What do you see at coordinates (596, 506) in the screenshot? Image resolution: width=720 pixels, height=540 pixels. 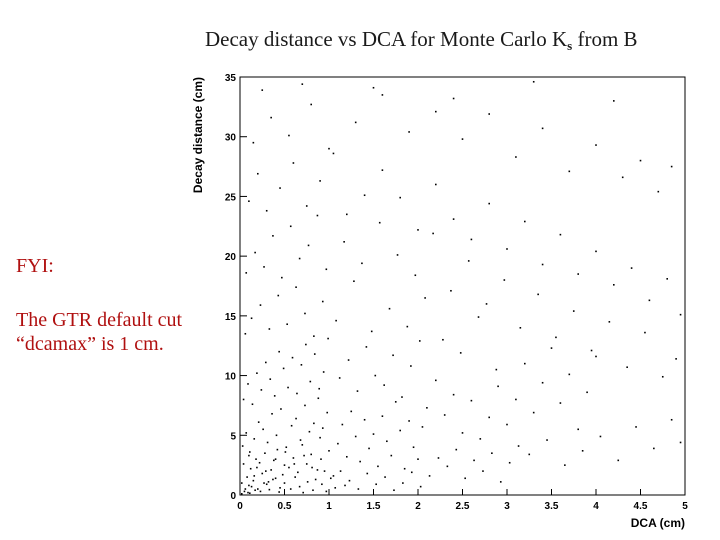 I see `x-tick-label: 4` at bounding box center [596, 506].